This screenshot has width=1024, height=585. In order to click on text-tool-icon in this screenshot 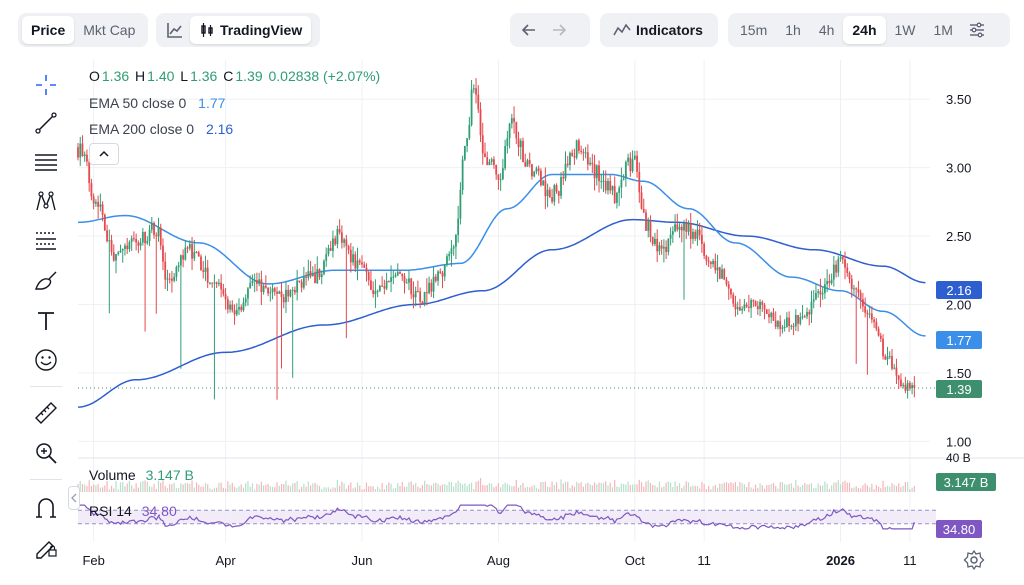, I will do `click(46, 321)`.